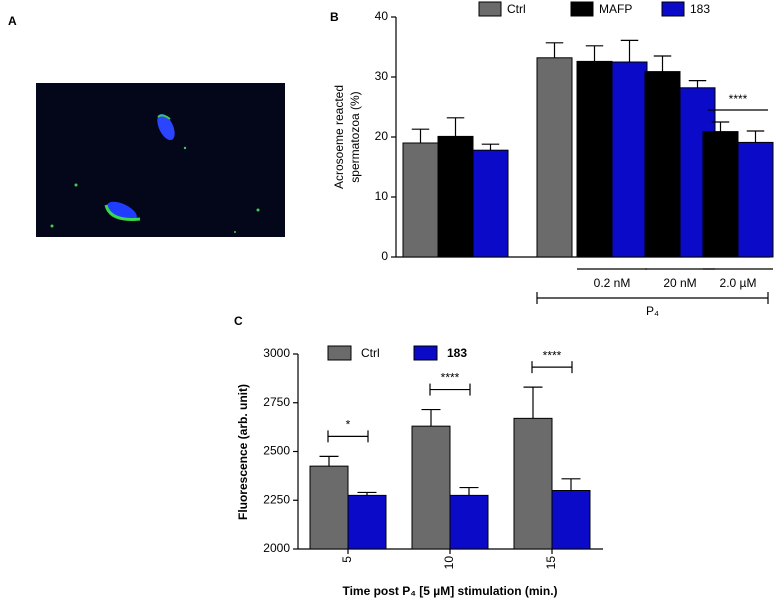 The width and height of the screenshot is (775, 606). What do you see at coordinates (551, 563) in the screenshot?
I see `x-tick-label: 15` at bounding box center [551, 563].